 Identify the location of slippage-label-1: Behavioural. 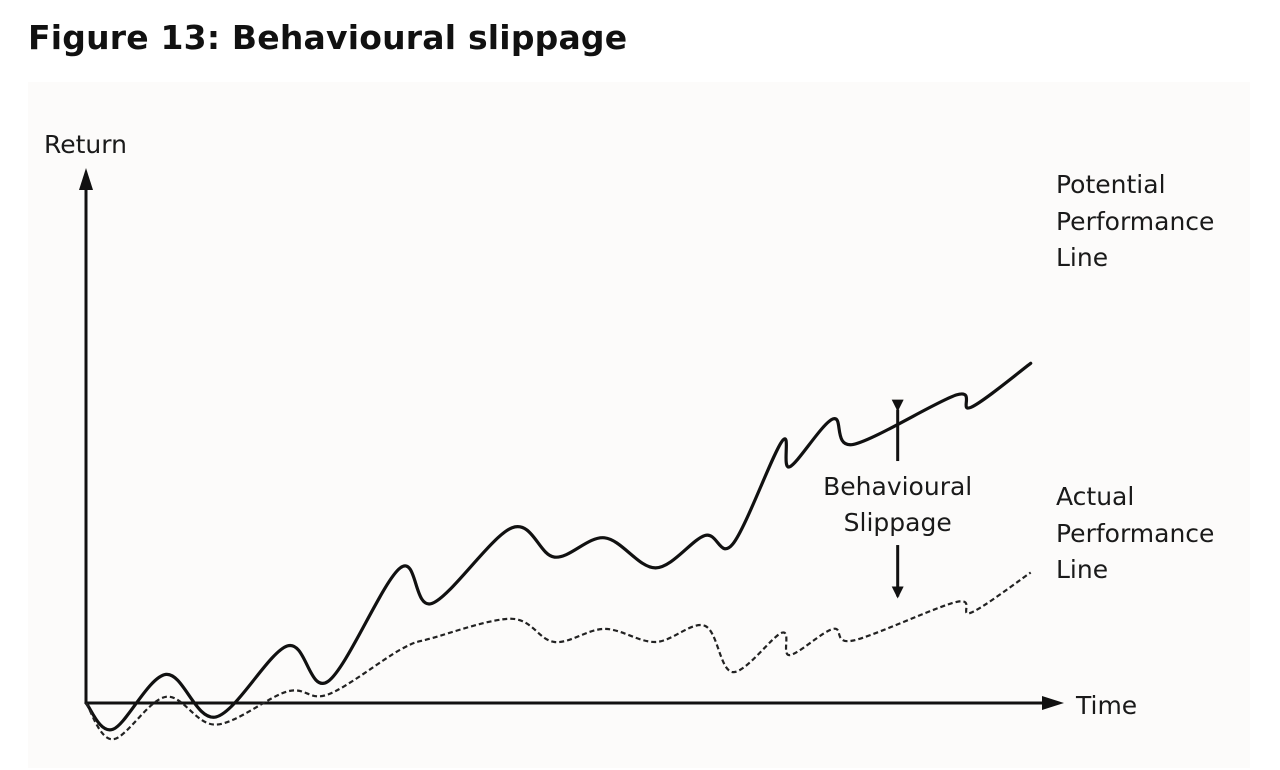
(897, 486).